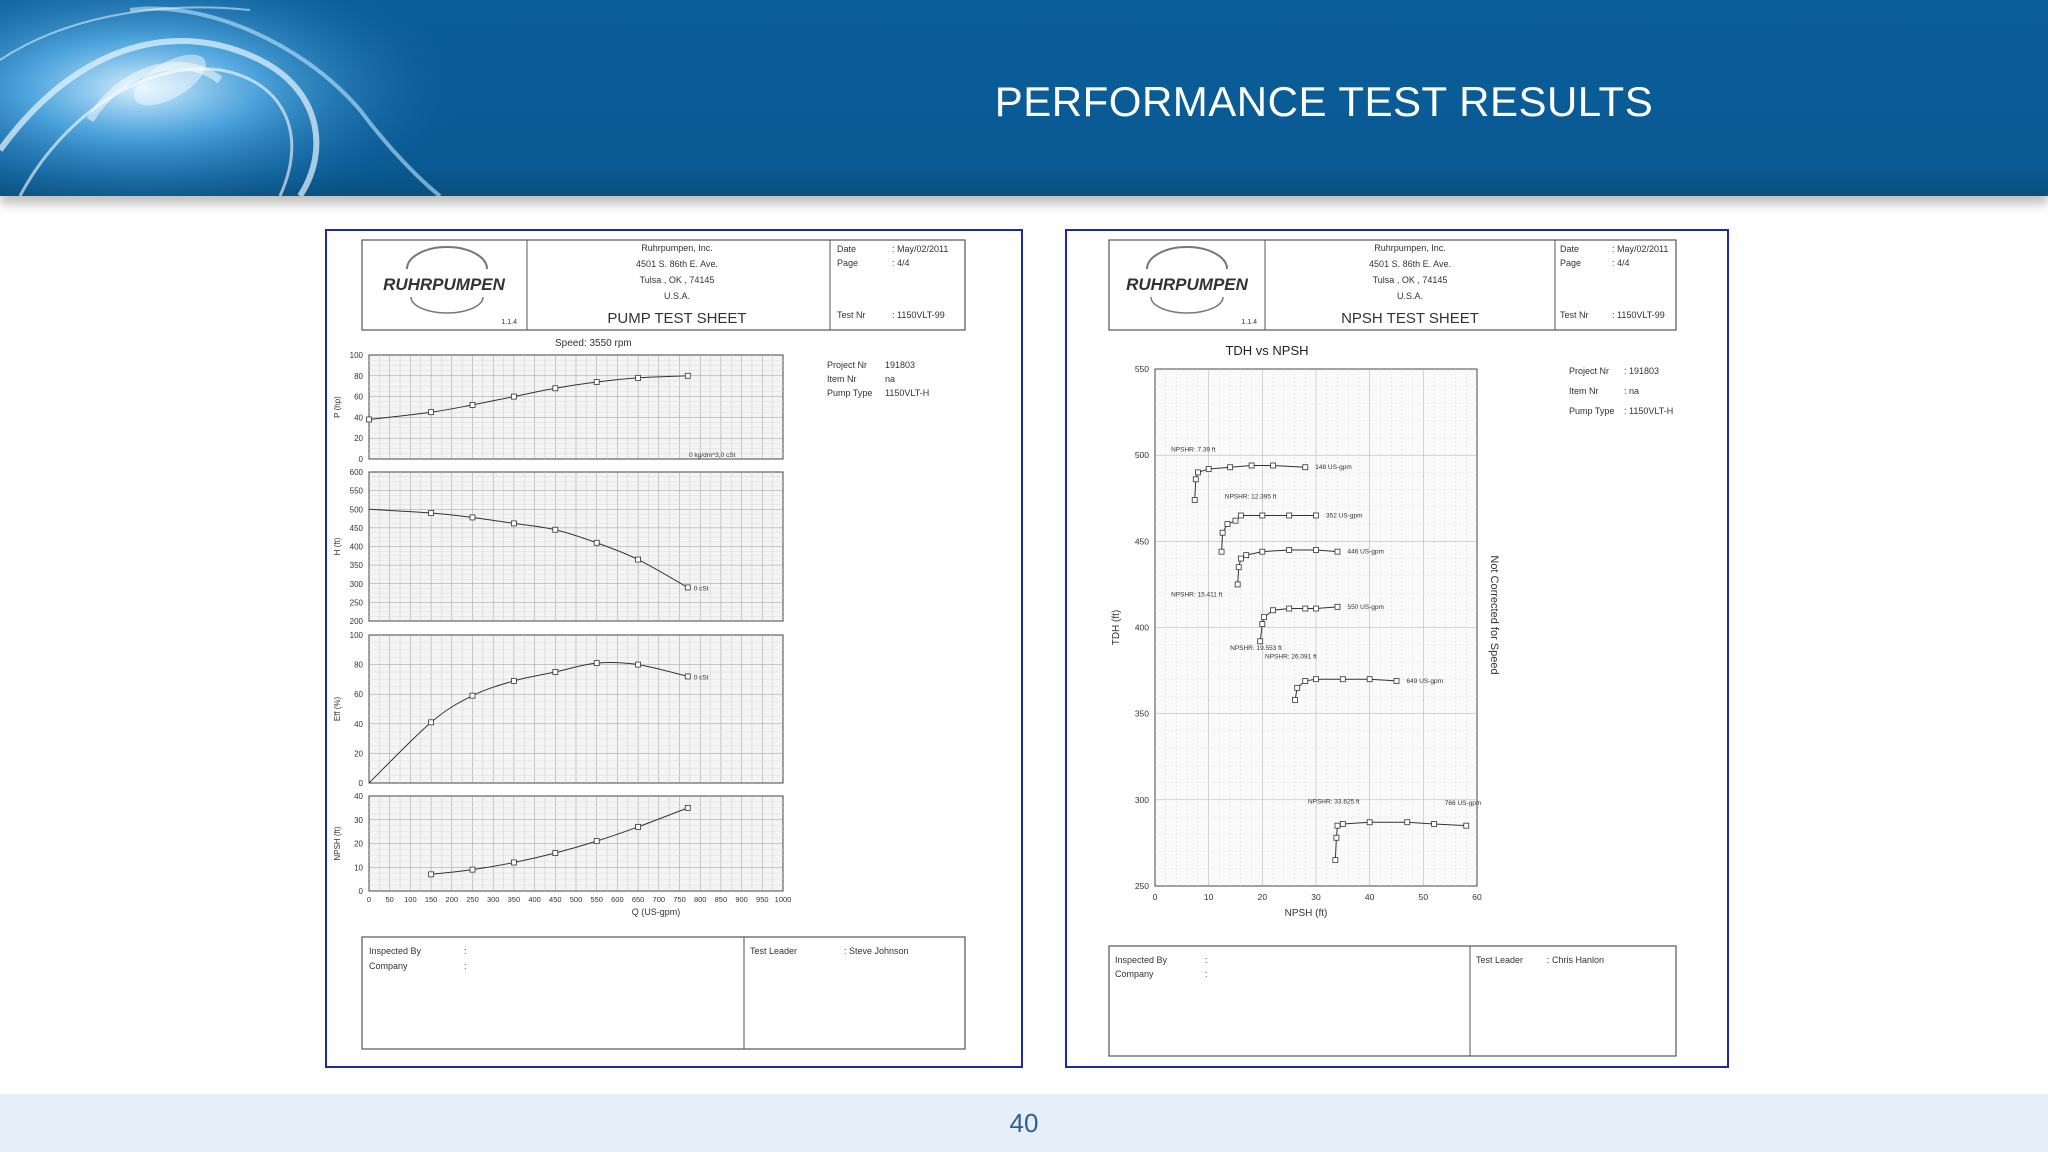 The image size is (2048, 1152). I want to click on company-city: Tulsa , OK , 74145, so click(677, 280).